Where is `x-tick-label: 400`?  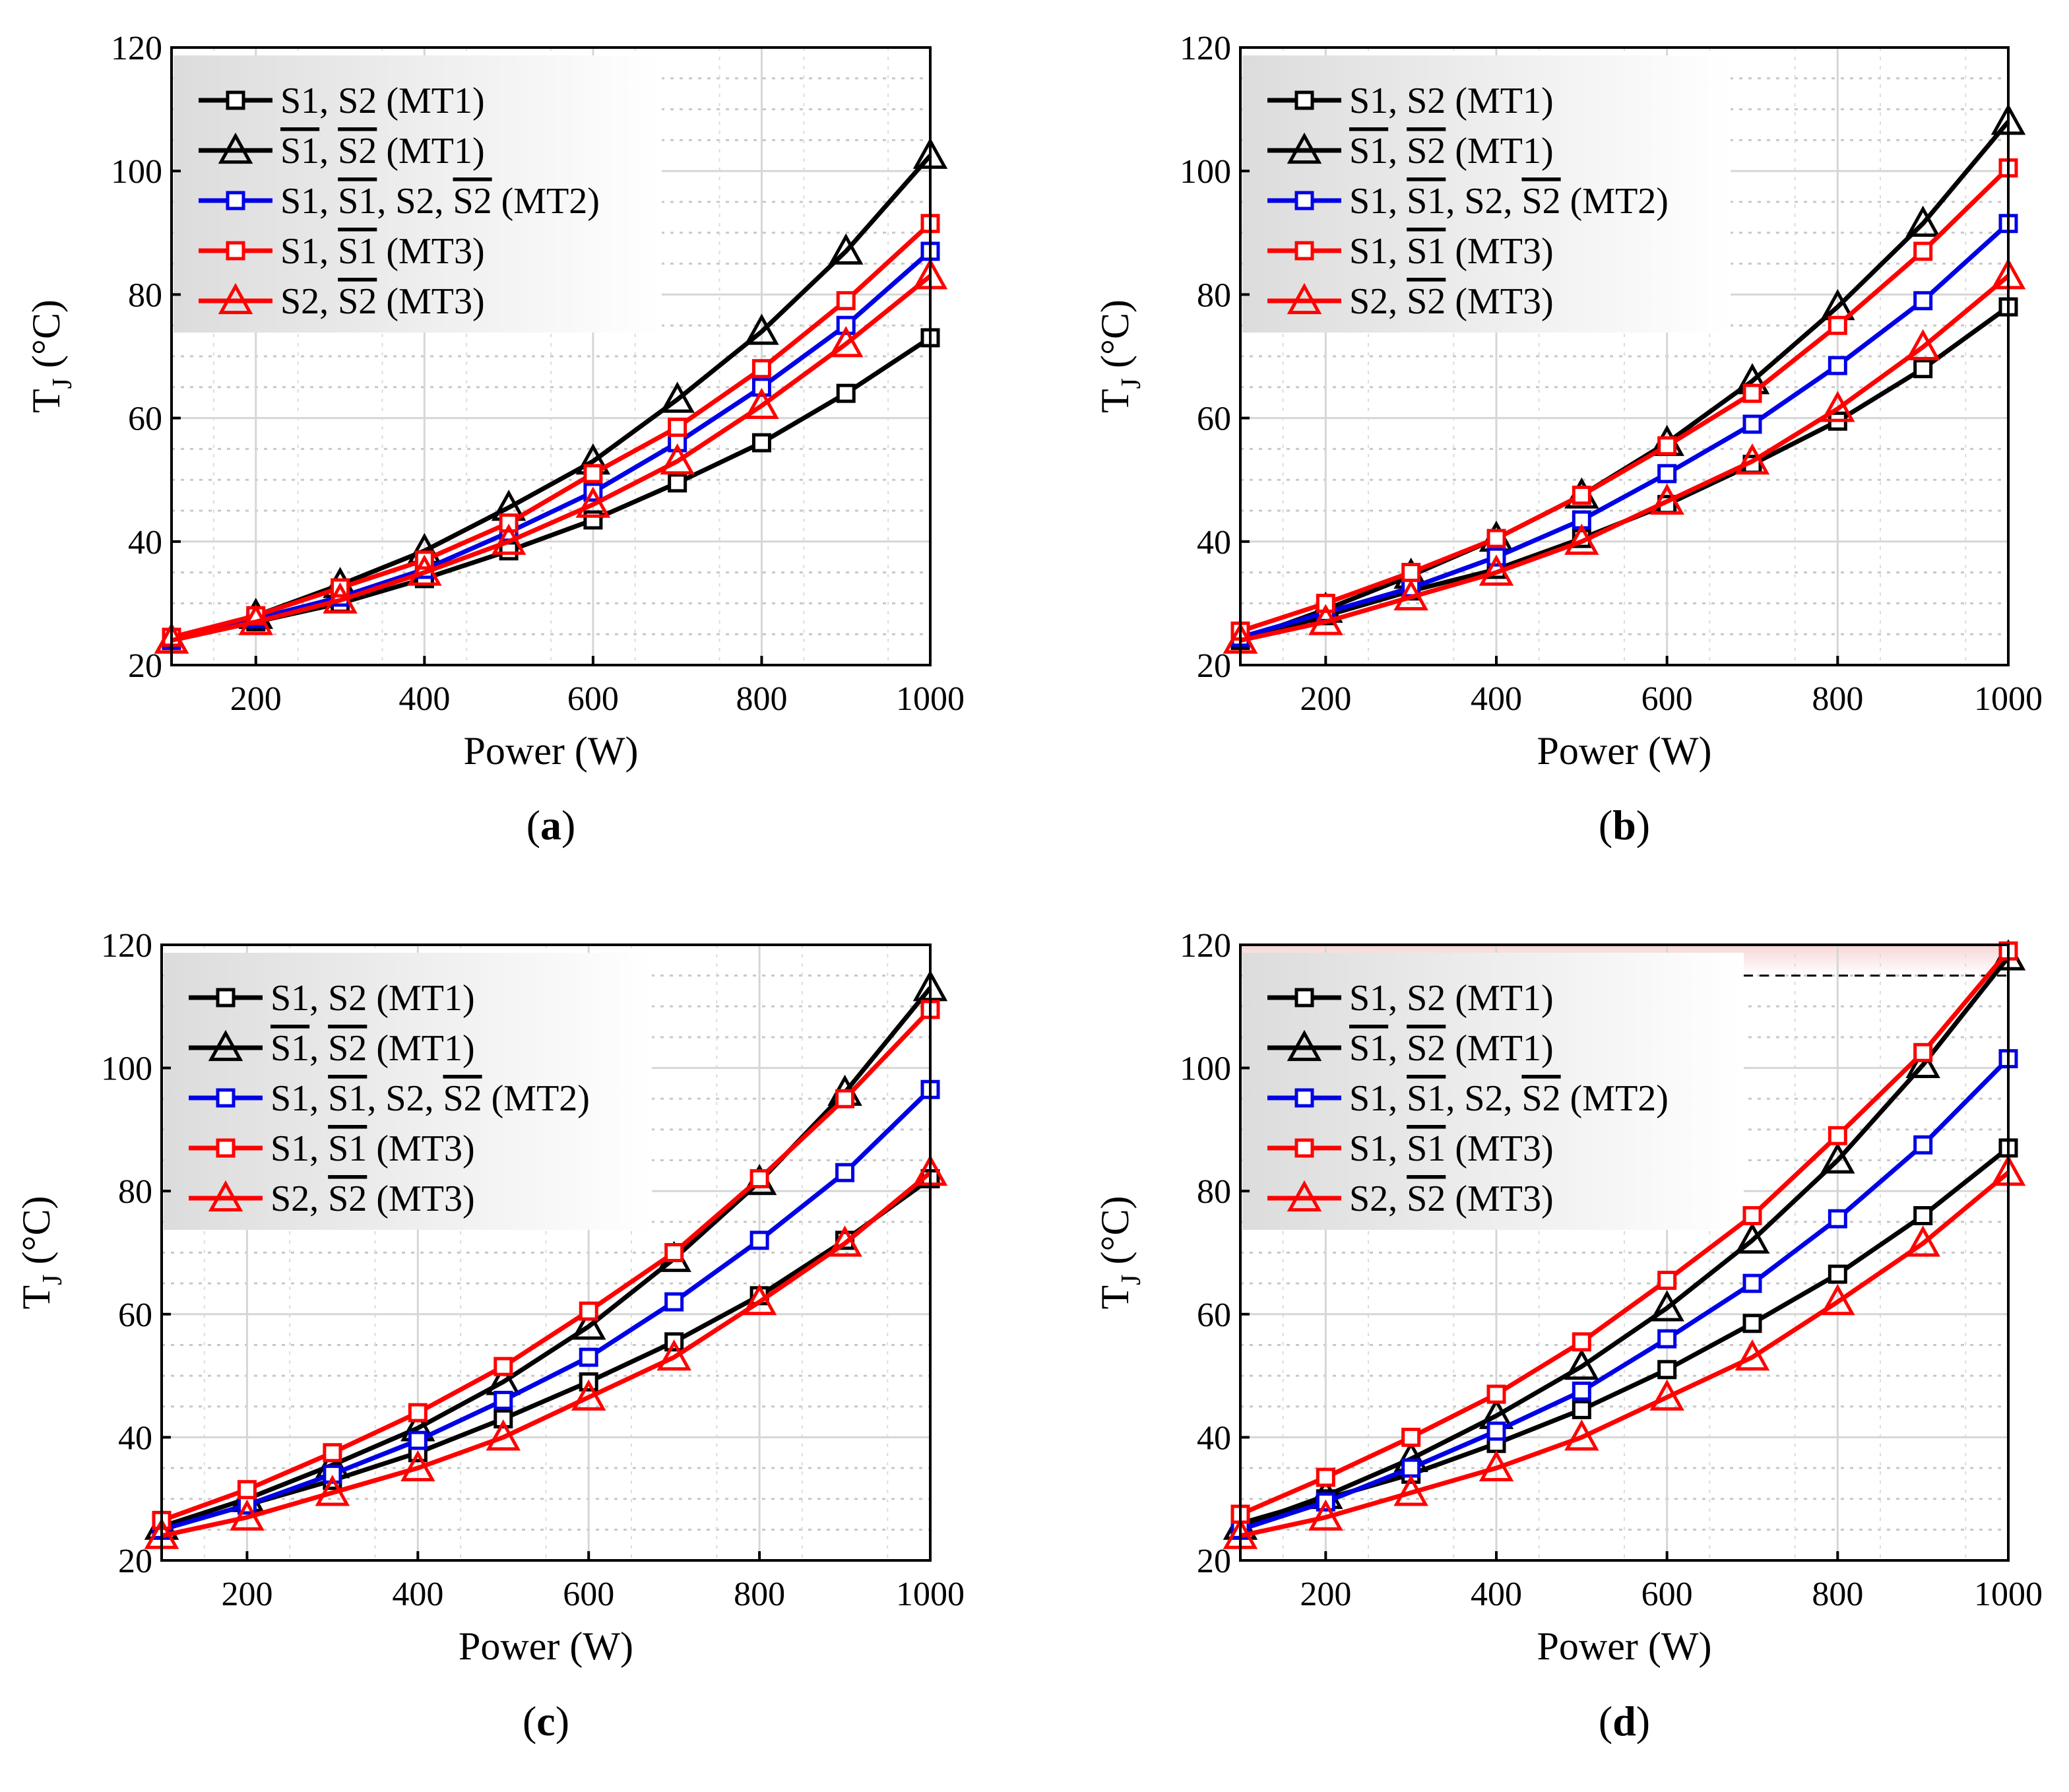 x-tick-label: 400 is located at coordinates (1496, 1594).